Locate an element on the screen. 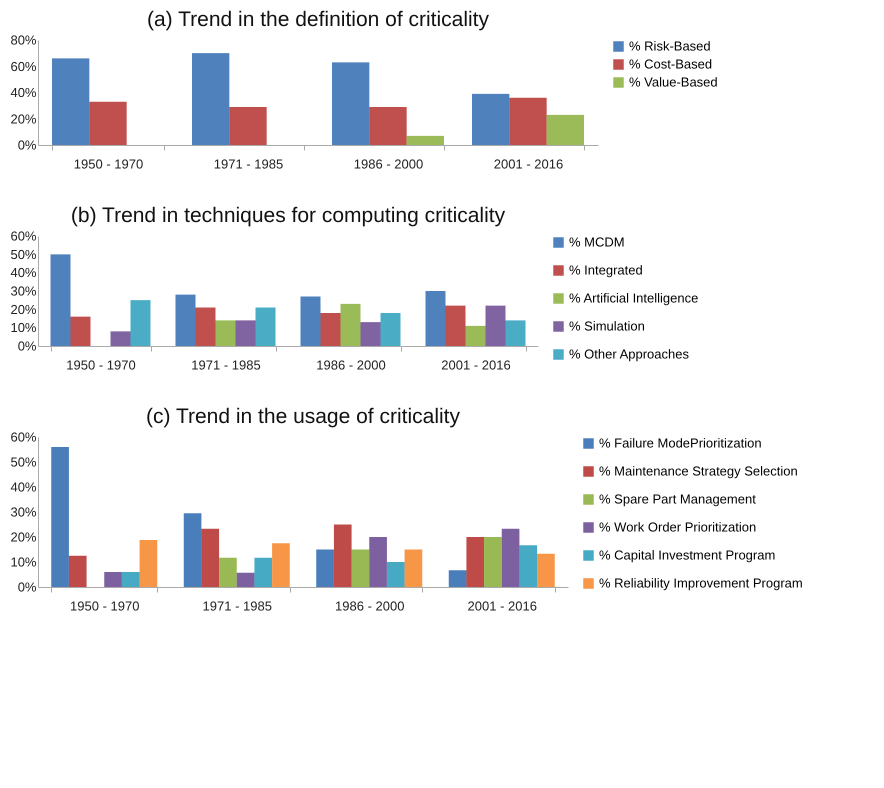  chart-title: (c) Trend in the usage of criticality is located at coordinates (303, 416).